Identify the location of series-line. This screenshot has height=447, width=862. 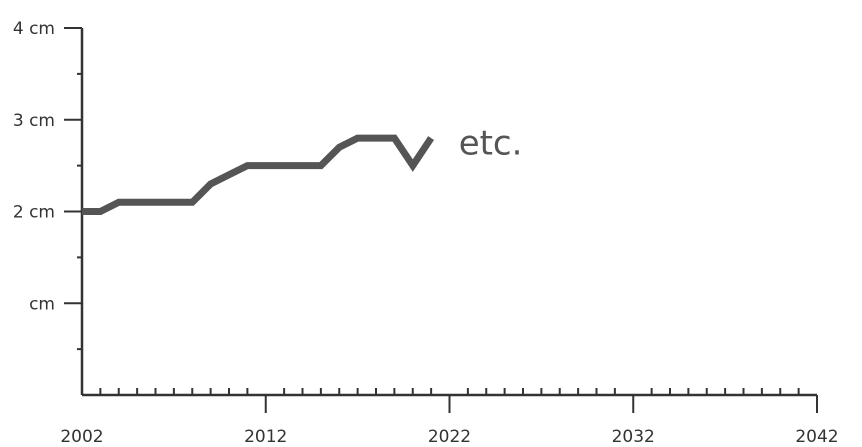
(258, 174).